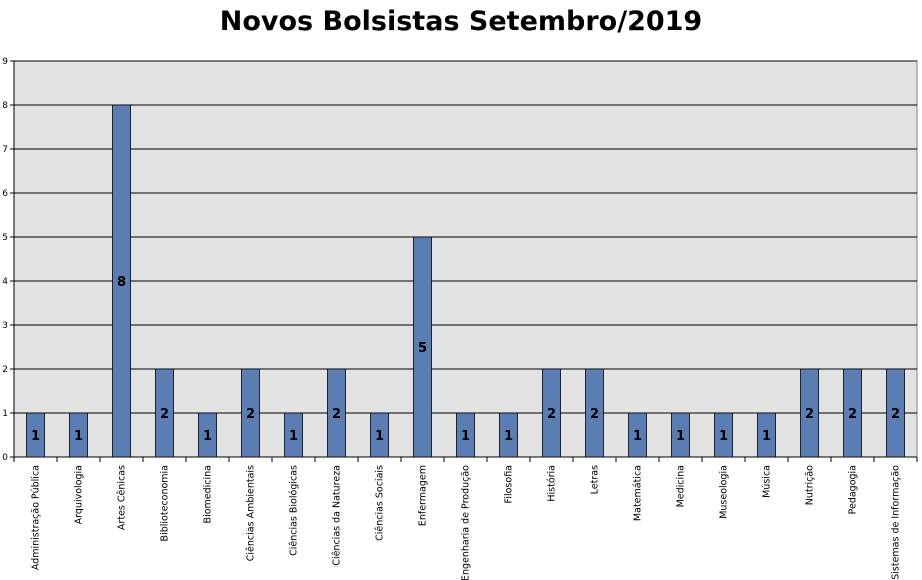 This screenshot has width=922, height=580. Describe the element at coordinates (509, 484) in the screenshot. I see `x-tick-label: Filosofia` at that location.